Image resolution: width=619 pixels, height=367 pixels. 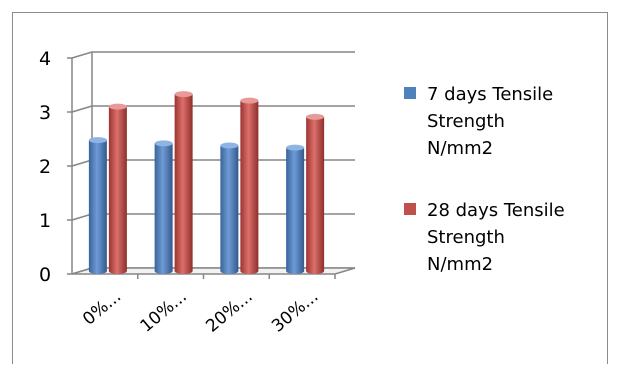 I want to click on y-tick-label: 2, so click(x=45, y=167).